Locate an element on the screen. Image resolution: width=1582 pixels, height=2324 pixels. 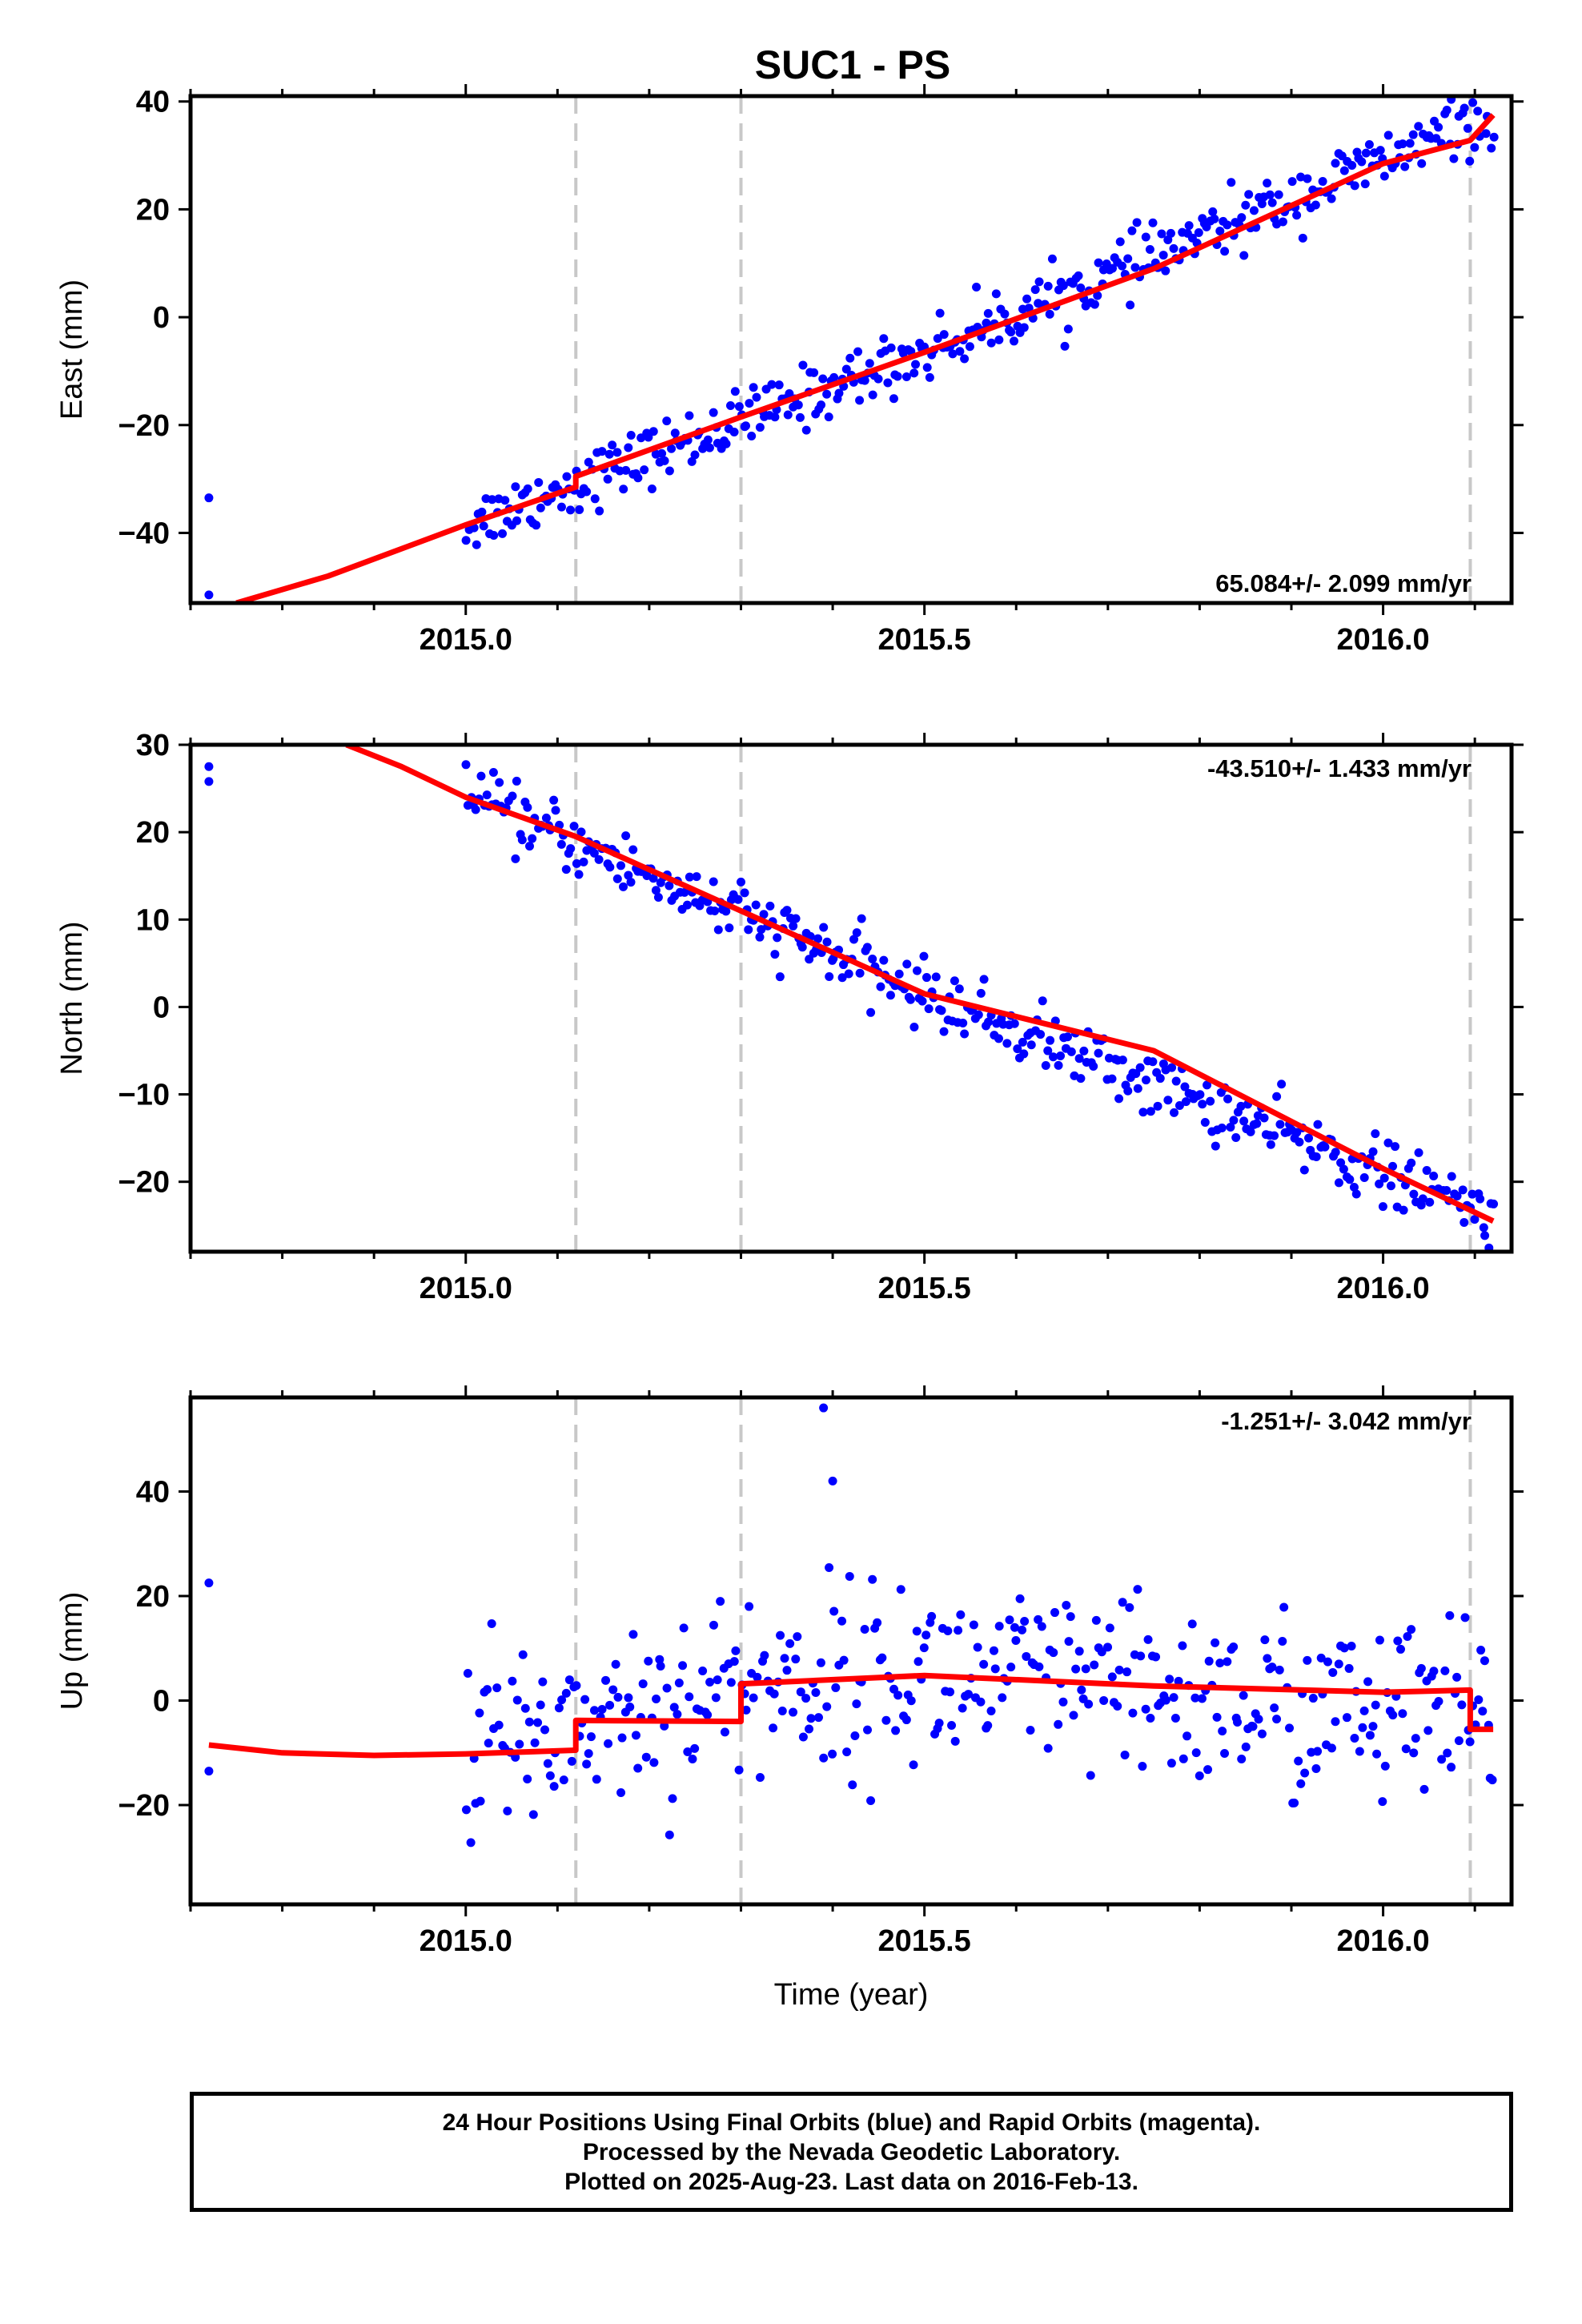
y-tick-label: 20 is located at coordinates (153, 833).